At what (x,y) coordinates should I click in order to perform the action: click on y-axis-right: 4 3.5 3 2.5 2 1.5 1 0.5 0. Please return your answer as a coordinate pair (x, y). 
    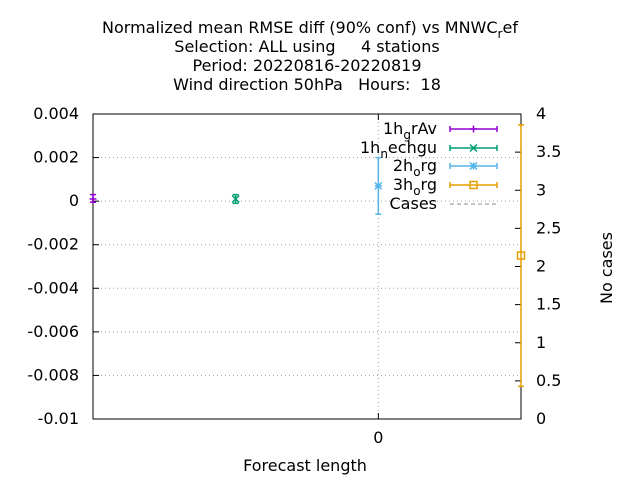
    Looking at the image, I should click on (538, 266).